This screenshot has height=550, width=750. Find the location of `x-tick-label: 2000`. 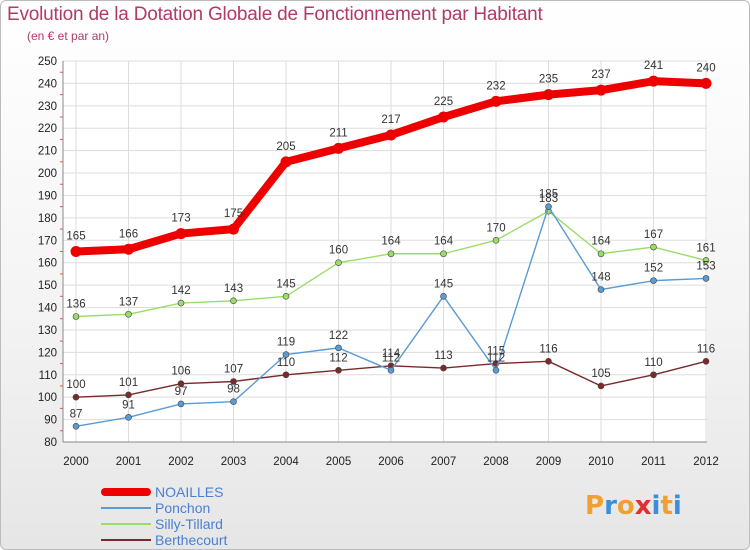

x-tick-label: 2000 is located at coordinates (76, 462).